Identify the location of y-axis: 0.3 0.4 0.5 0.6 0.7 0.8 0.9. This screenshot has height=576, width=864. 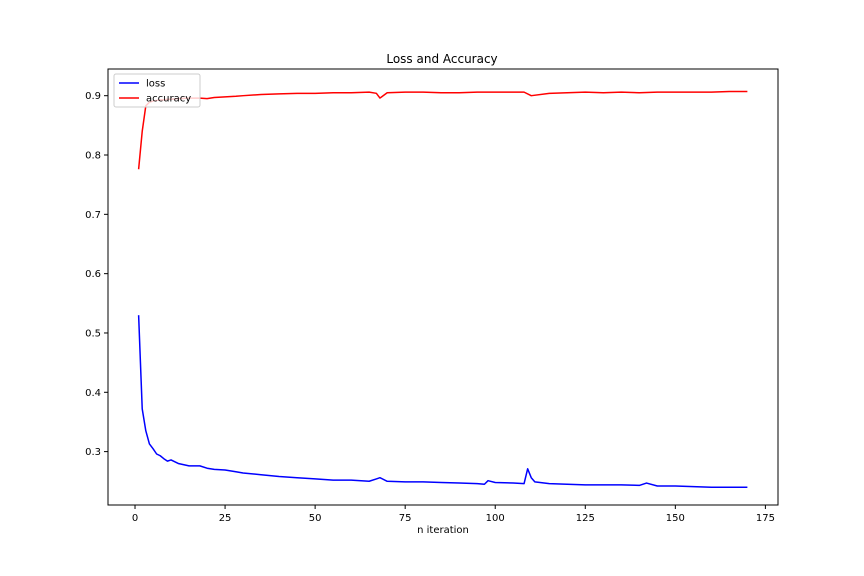
(96, 274).